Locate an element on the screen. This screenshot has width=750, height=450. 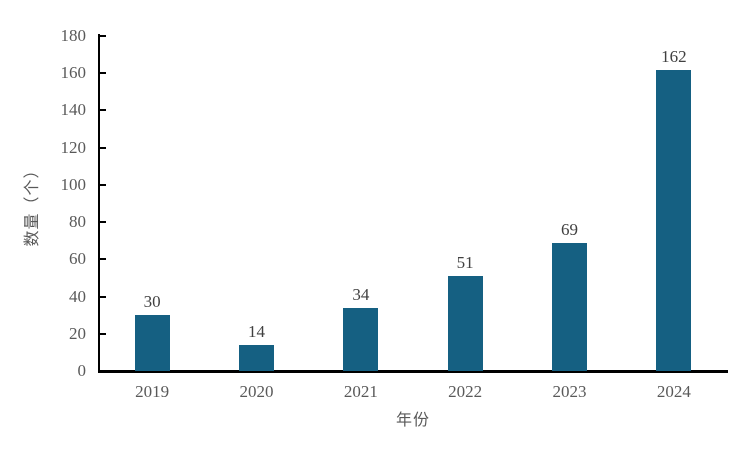
y-tick-label: 100 is located at coordinates (73, 184).